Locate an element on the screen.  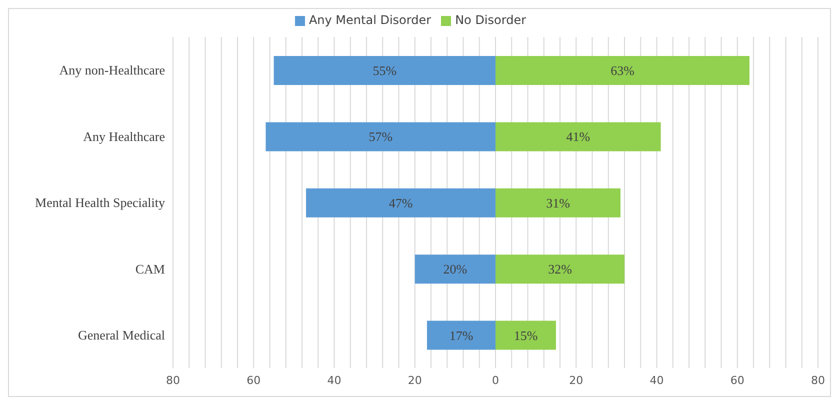
data-label: 17% is located at coordinates (461, 335).